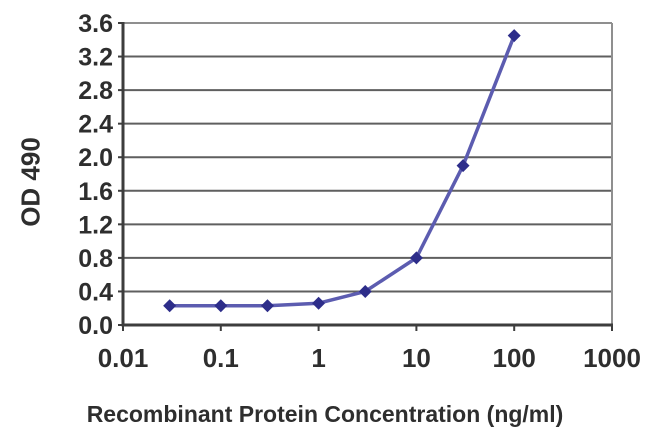  What do you see at coordinates (95, 158) in the screenshot?
I see `y-tick-label: 2.0` at bounding box center [95, 158].